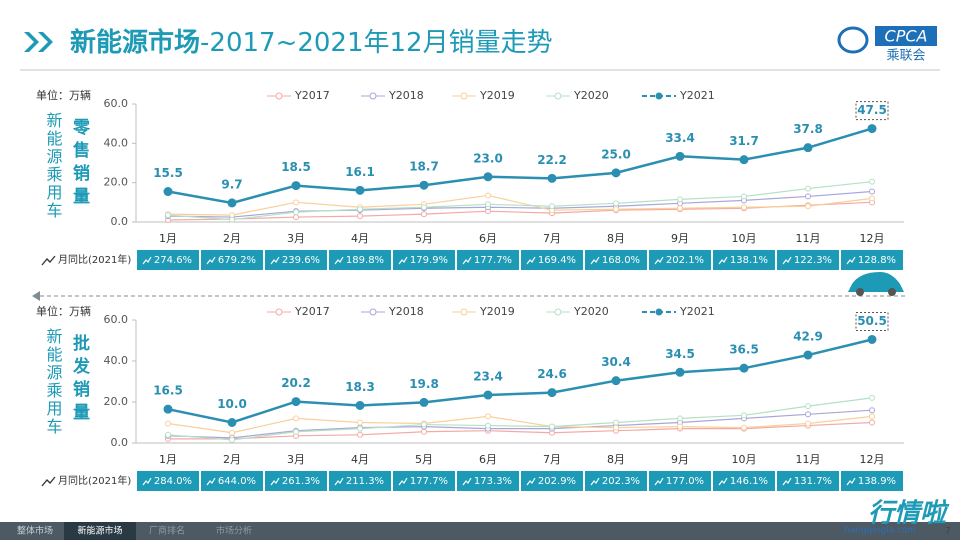  What do you see at coordinates (877, 260) in the screenshot?
I see `yoy-value: 128.8%` at bounding box center [877, 260].